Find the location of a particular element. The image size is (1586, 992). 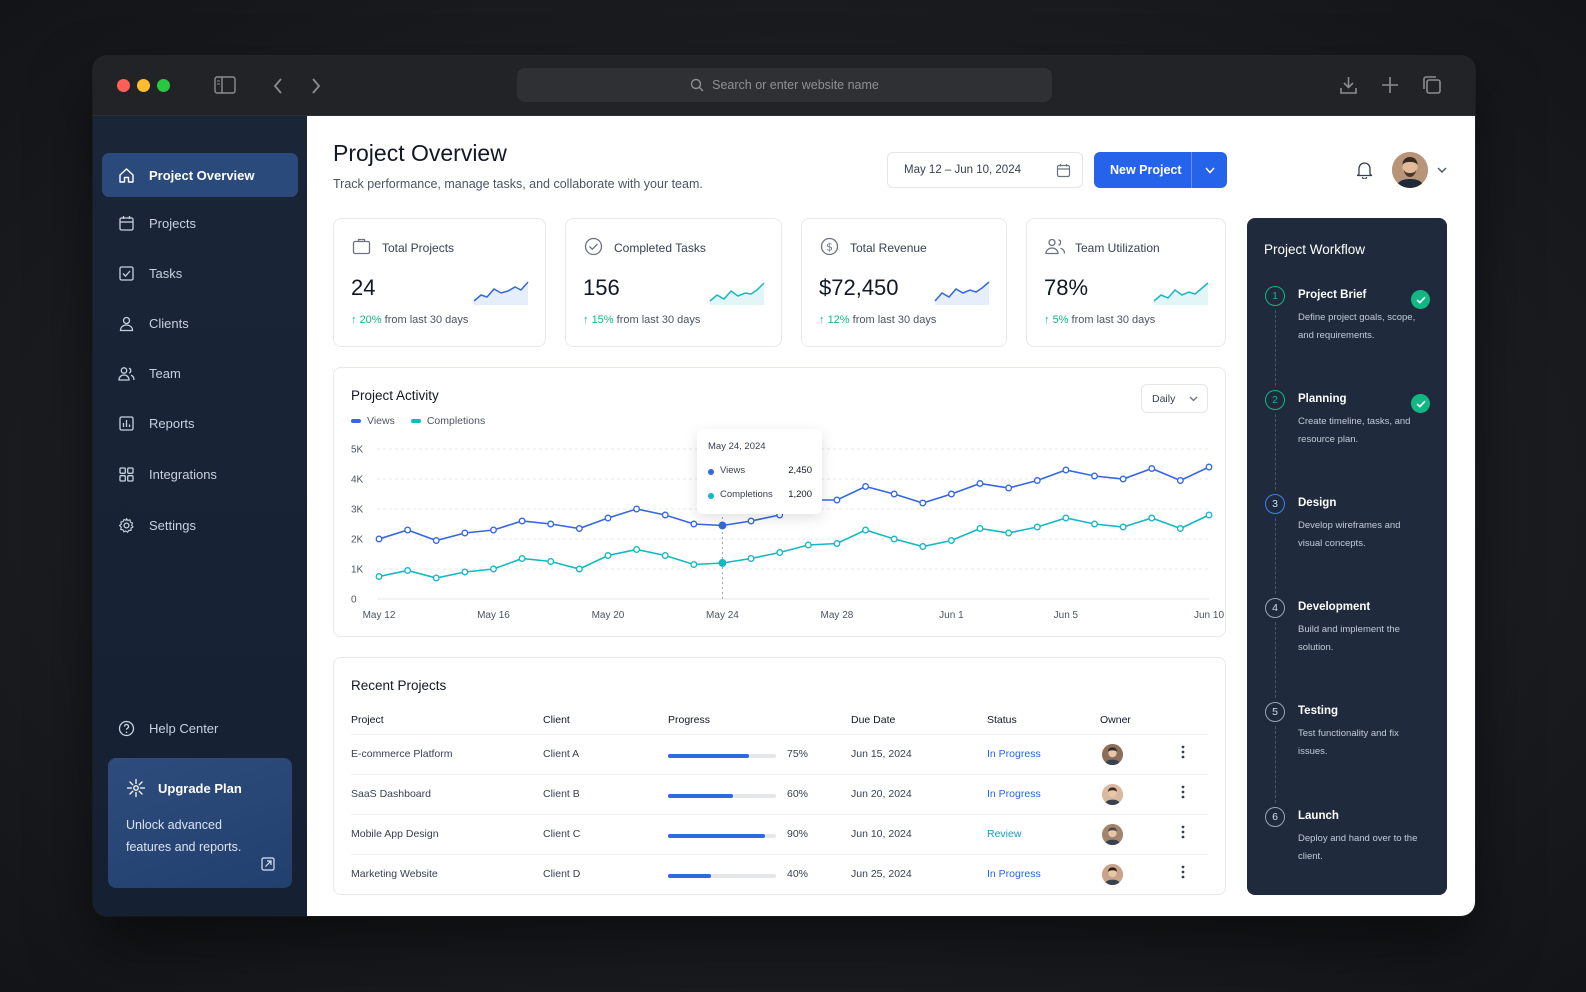

step-title: Testing is located at coordinates (1318, 711).